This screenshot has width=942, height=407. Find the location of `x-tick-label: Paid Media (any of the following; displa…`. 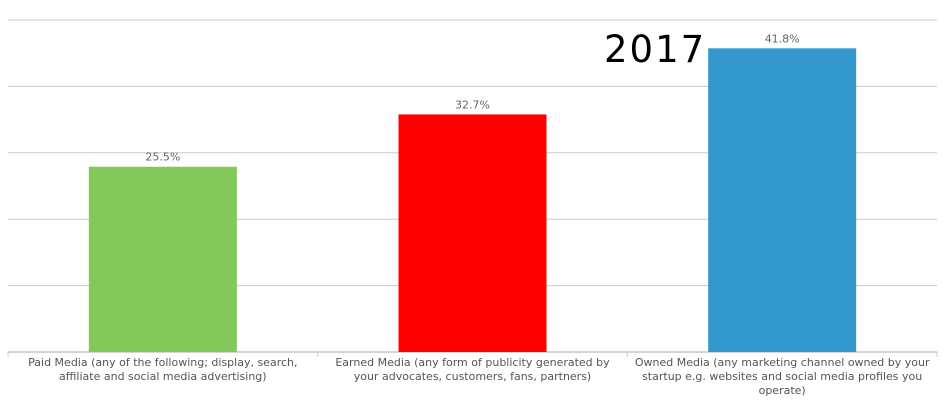

x-tick-label: Paid Media (any of the following; displa… is located at coordinates (163, 369).